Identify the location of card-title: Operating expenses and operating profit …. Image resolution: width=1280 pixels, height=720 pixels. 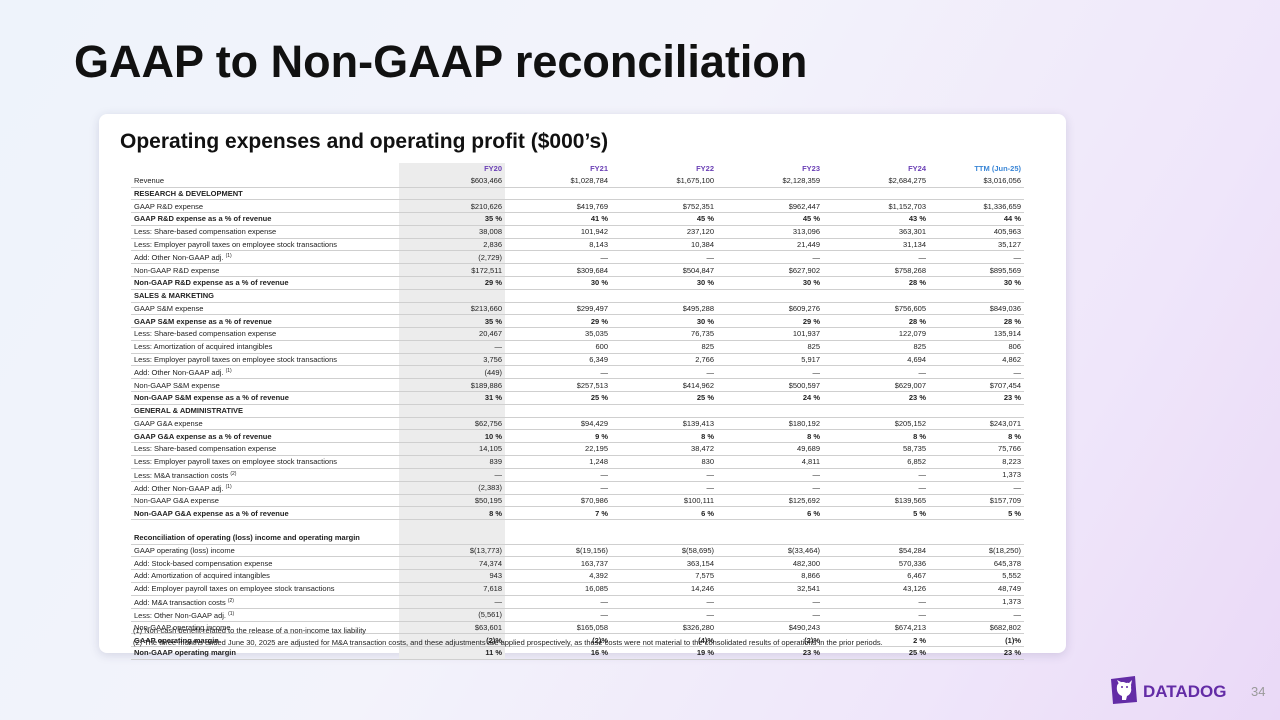
(364, 141).